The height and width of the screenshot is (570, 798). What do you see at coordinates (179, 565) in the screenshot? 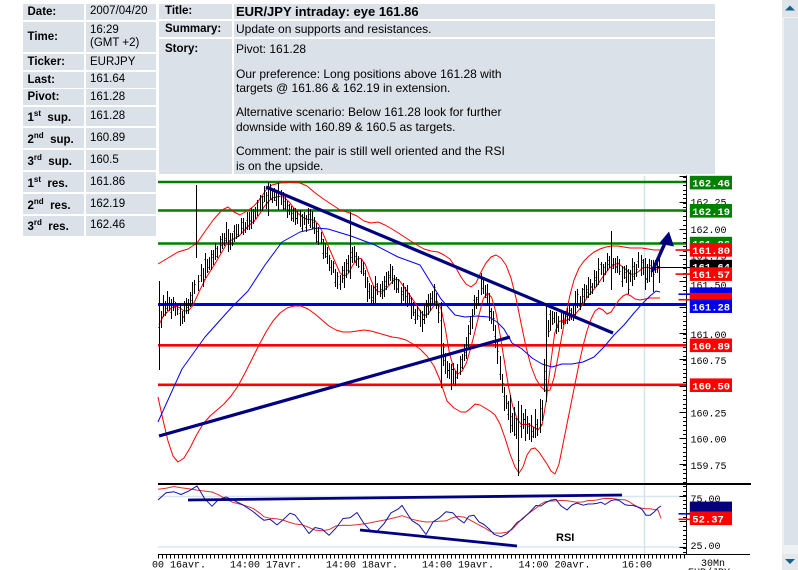
I see `svg-text: 00 16avr.` at bounding box center [179, 565].